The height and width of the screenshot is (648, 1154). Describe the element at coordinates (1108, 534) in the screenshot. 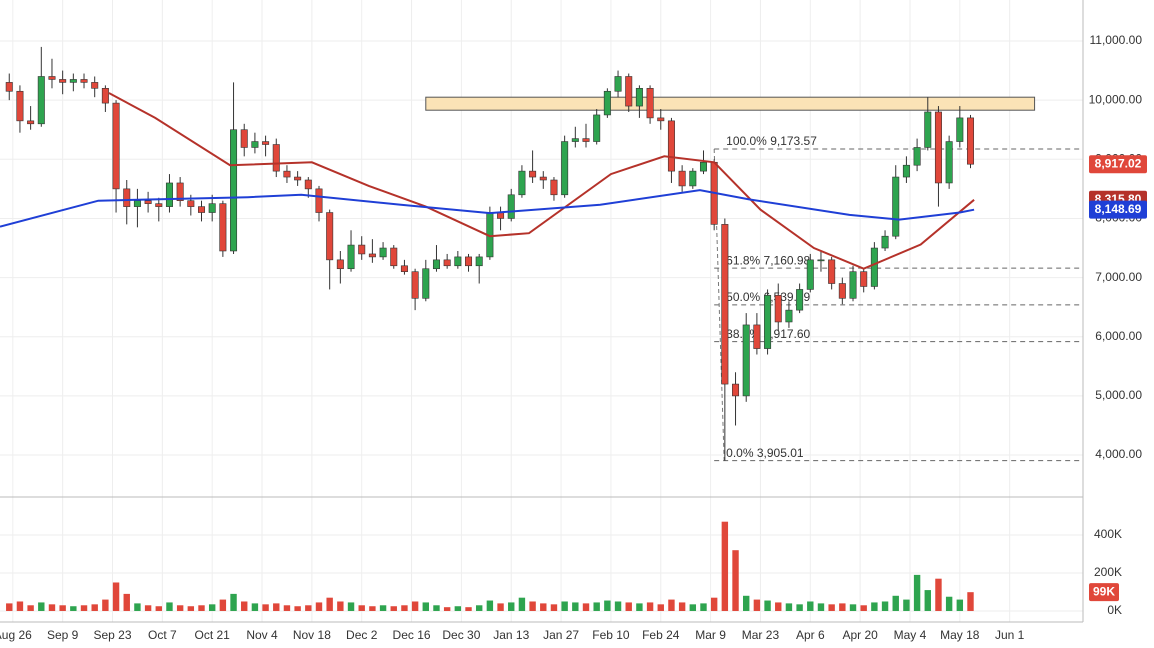

I see `y-tick-label: 400K` at that location.